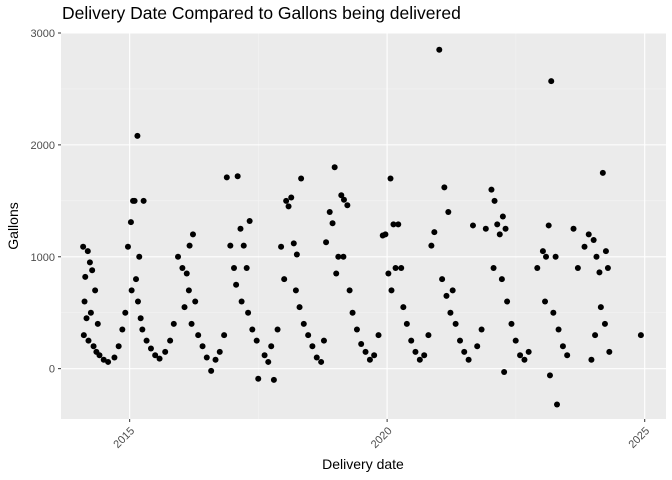 This screenshot has height=480, width=672. What do you see at coordinates (382, 438) in the screenshot?
I see `x-tick-label: 2020` at bounding box center [382, 438].